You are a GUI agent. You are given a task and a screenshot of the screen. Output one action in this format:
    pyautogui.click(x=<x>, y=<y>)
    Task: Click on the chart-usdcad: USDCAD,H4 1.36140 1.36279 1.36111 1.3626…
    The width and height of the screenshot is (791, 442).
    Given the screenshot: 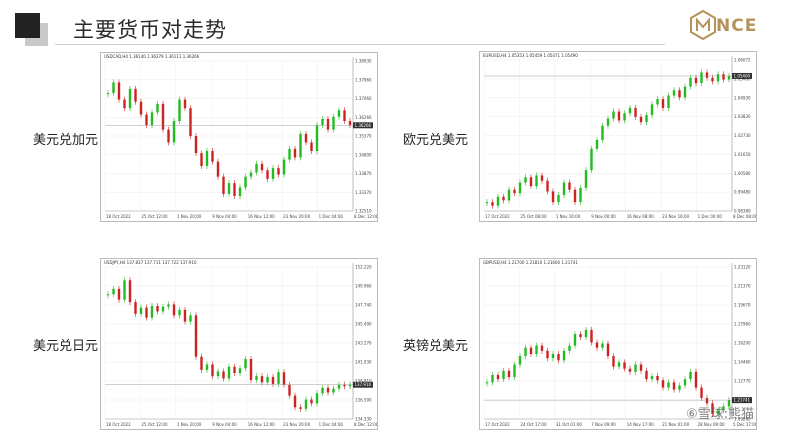 What is the action you would take?
    pyautogui.click(x=239, y=137)
    